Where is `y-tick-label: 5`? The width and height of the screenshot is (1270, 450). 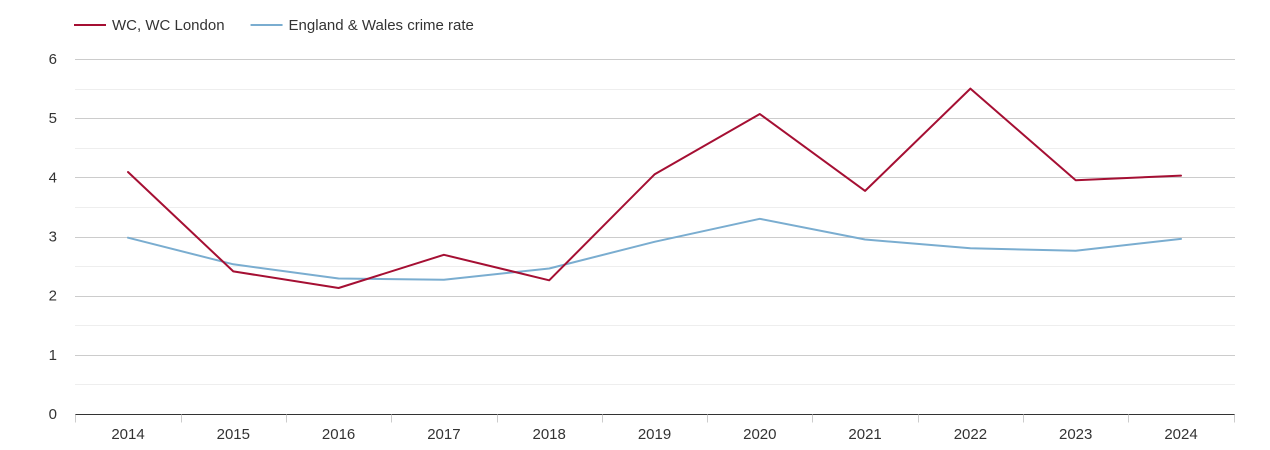 y-tick-label: 5 is located at coordinates (53, 118).